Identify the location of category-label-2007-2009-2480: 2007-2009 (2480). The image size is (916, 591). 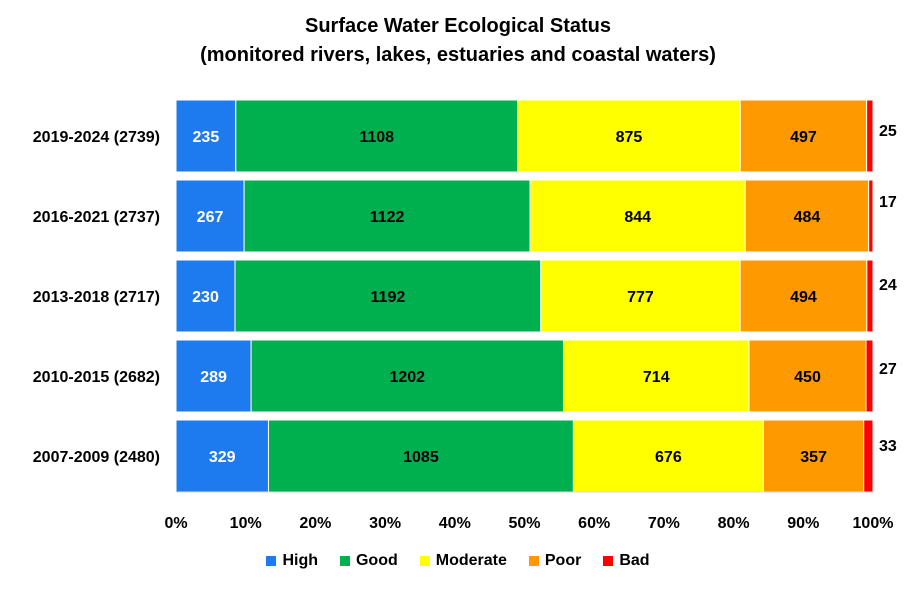
(96, 457).